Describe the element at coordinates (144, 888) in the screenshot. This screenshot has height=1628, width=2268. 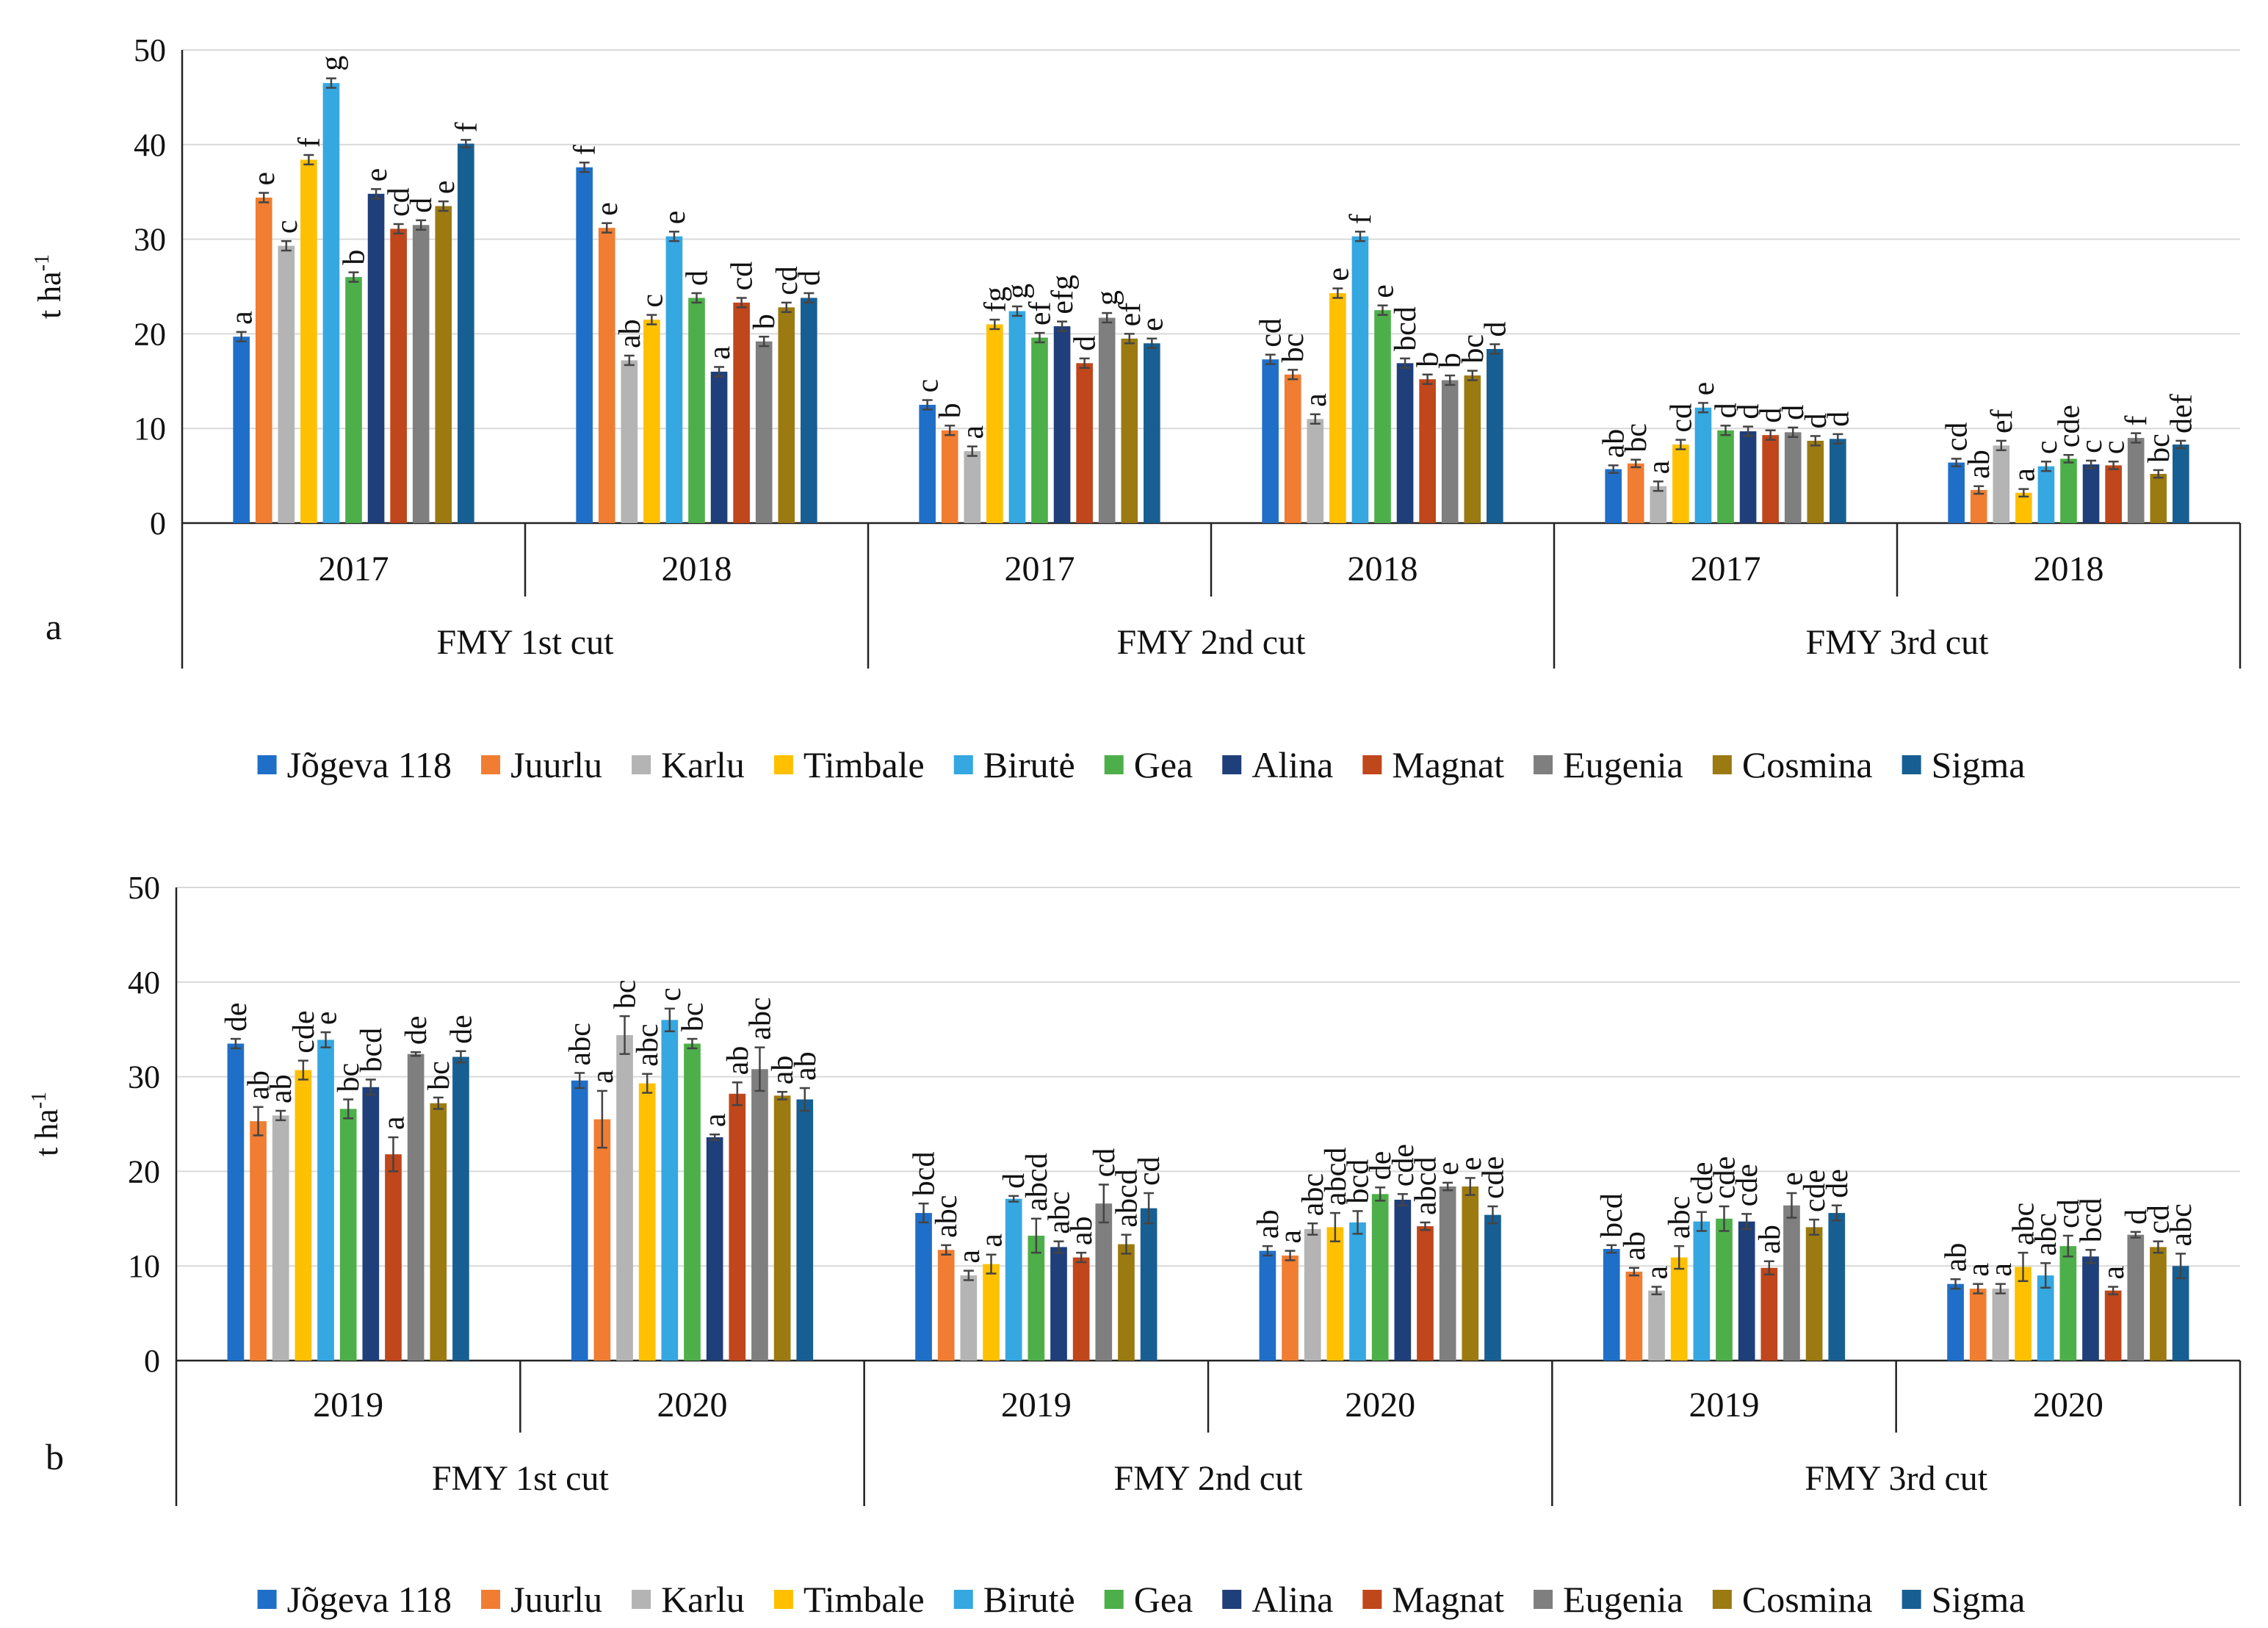
I see `y-tick-label: 50` at that location.